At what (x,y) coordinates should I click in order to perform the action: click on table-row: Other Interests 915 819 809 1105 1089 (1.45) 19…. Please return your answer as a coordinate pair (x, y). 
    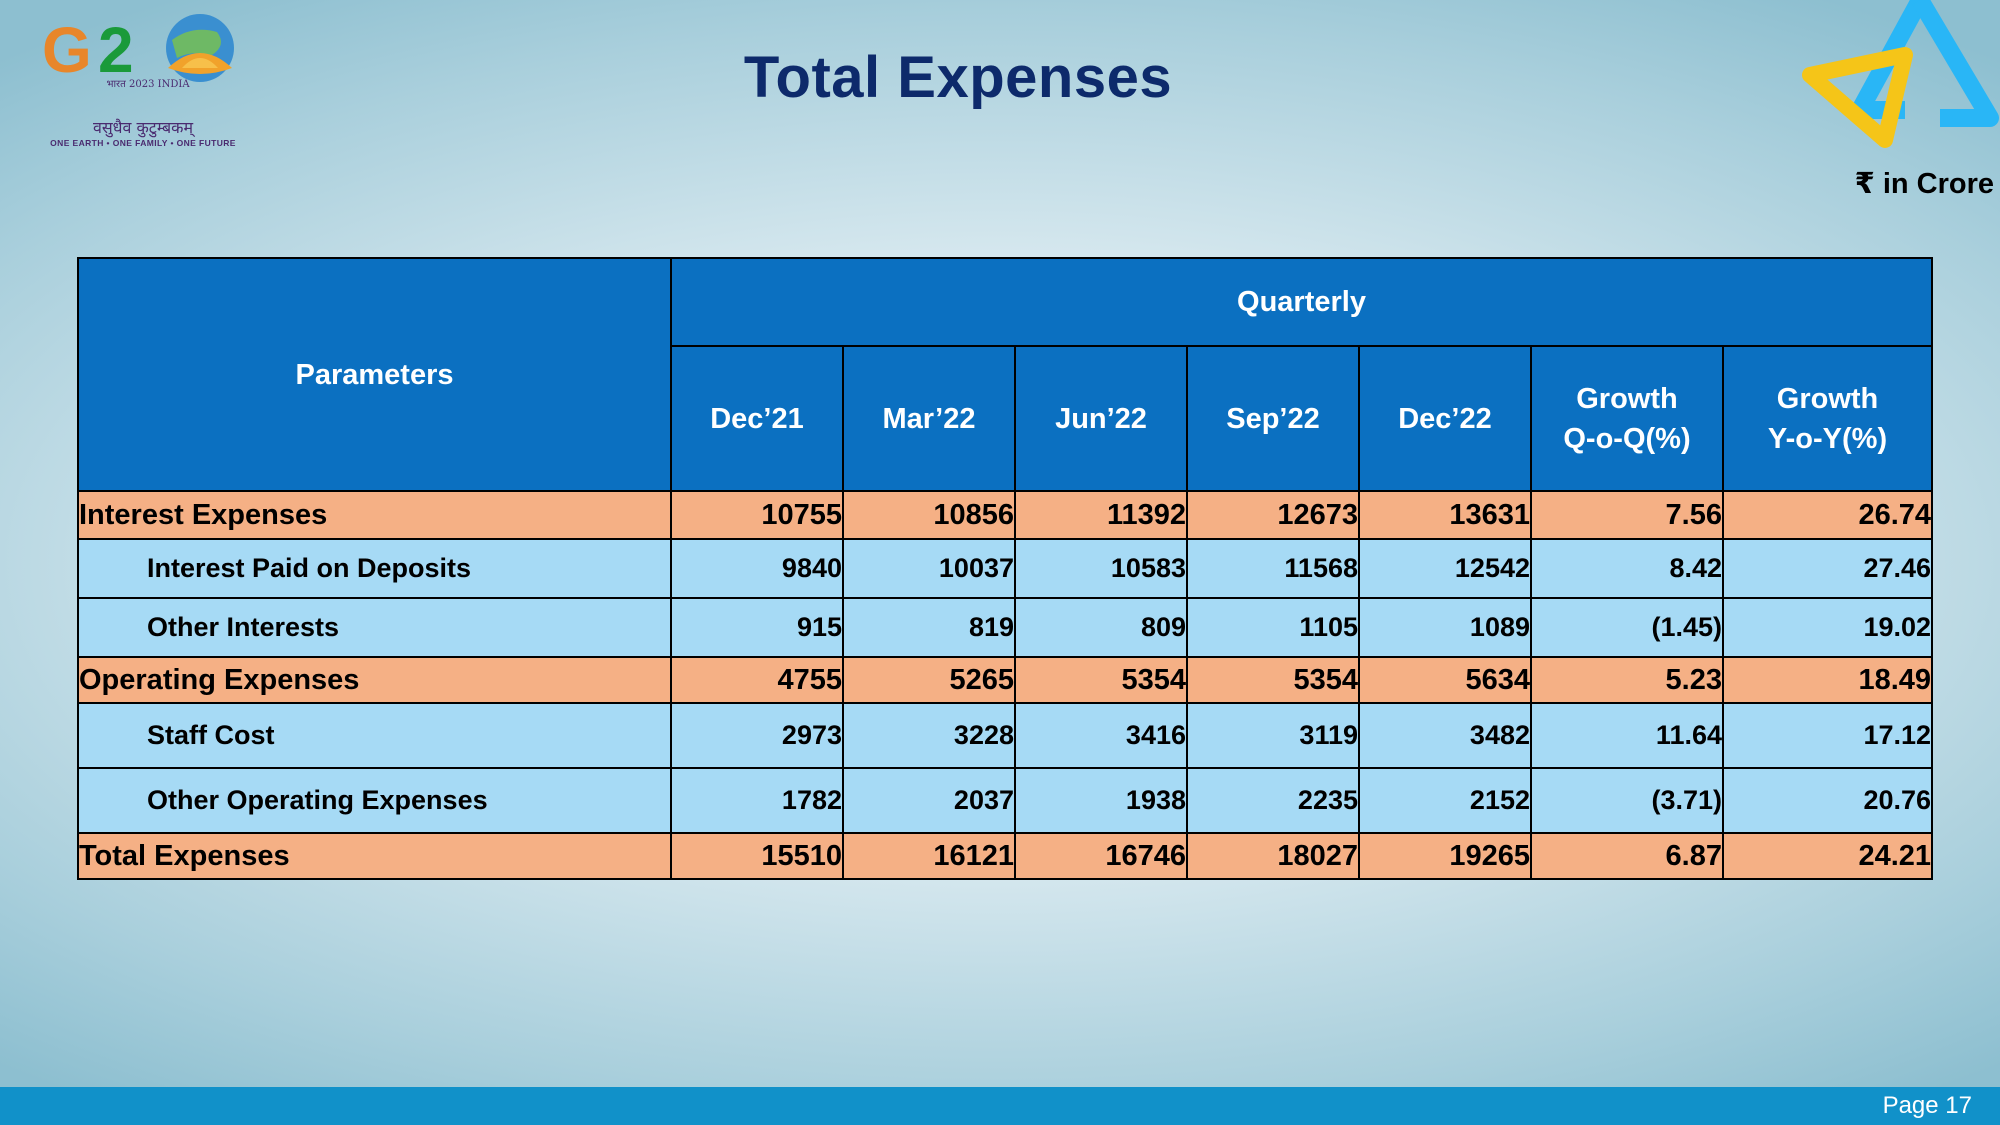
    Looking at the image, I should click on (1005, 627).